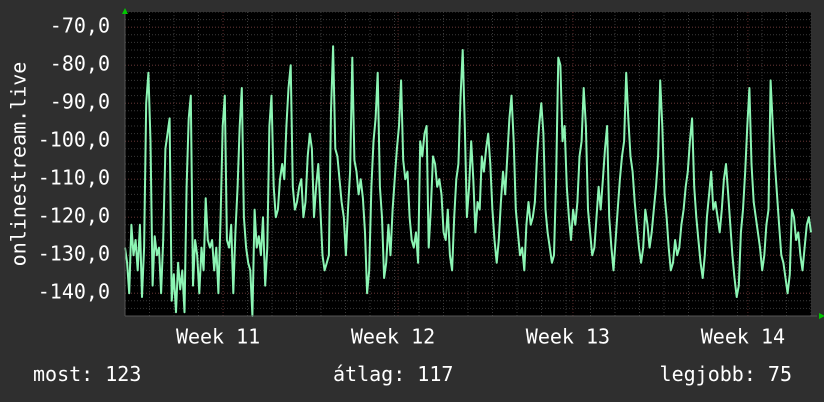 The width and height of the screenshot is (824, 402). What do you see at coordinates (393, 337) in the screenshot?
I see `x-tick-label: Week 12` at bounding box center [393, 337].